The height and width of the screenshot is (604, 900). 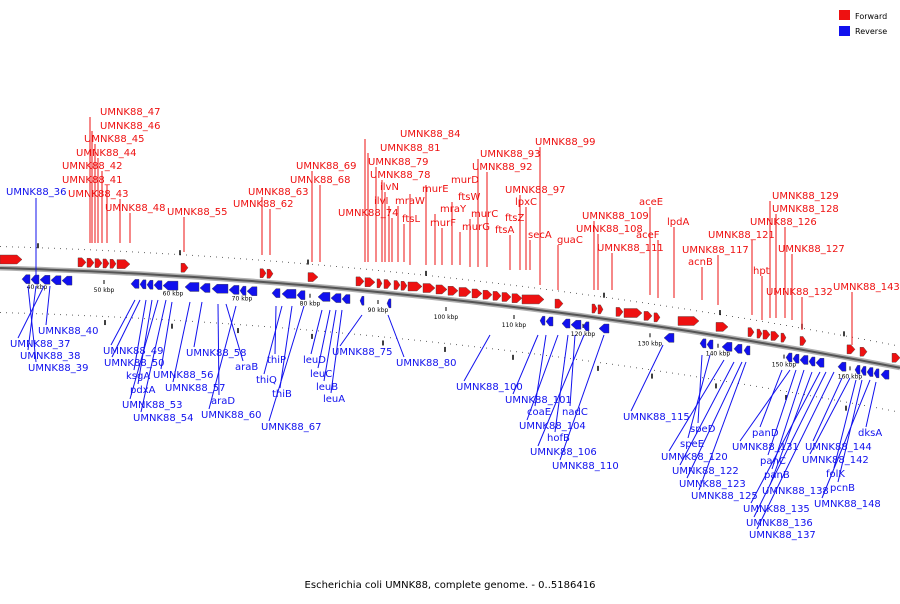 I want to click on gene-label-lpxc: lpxC, so click(x=526, y=202).